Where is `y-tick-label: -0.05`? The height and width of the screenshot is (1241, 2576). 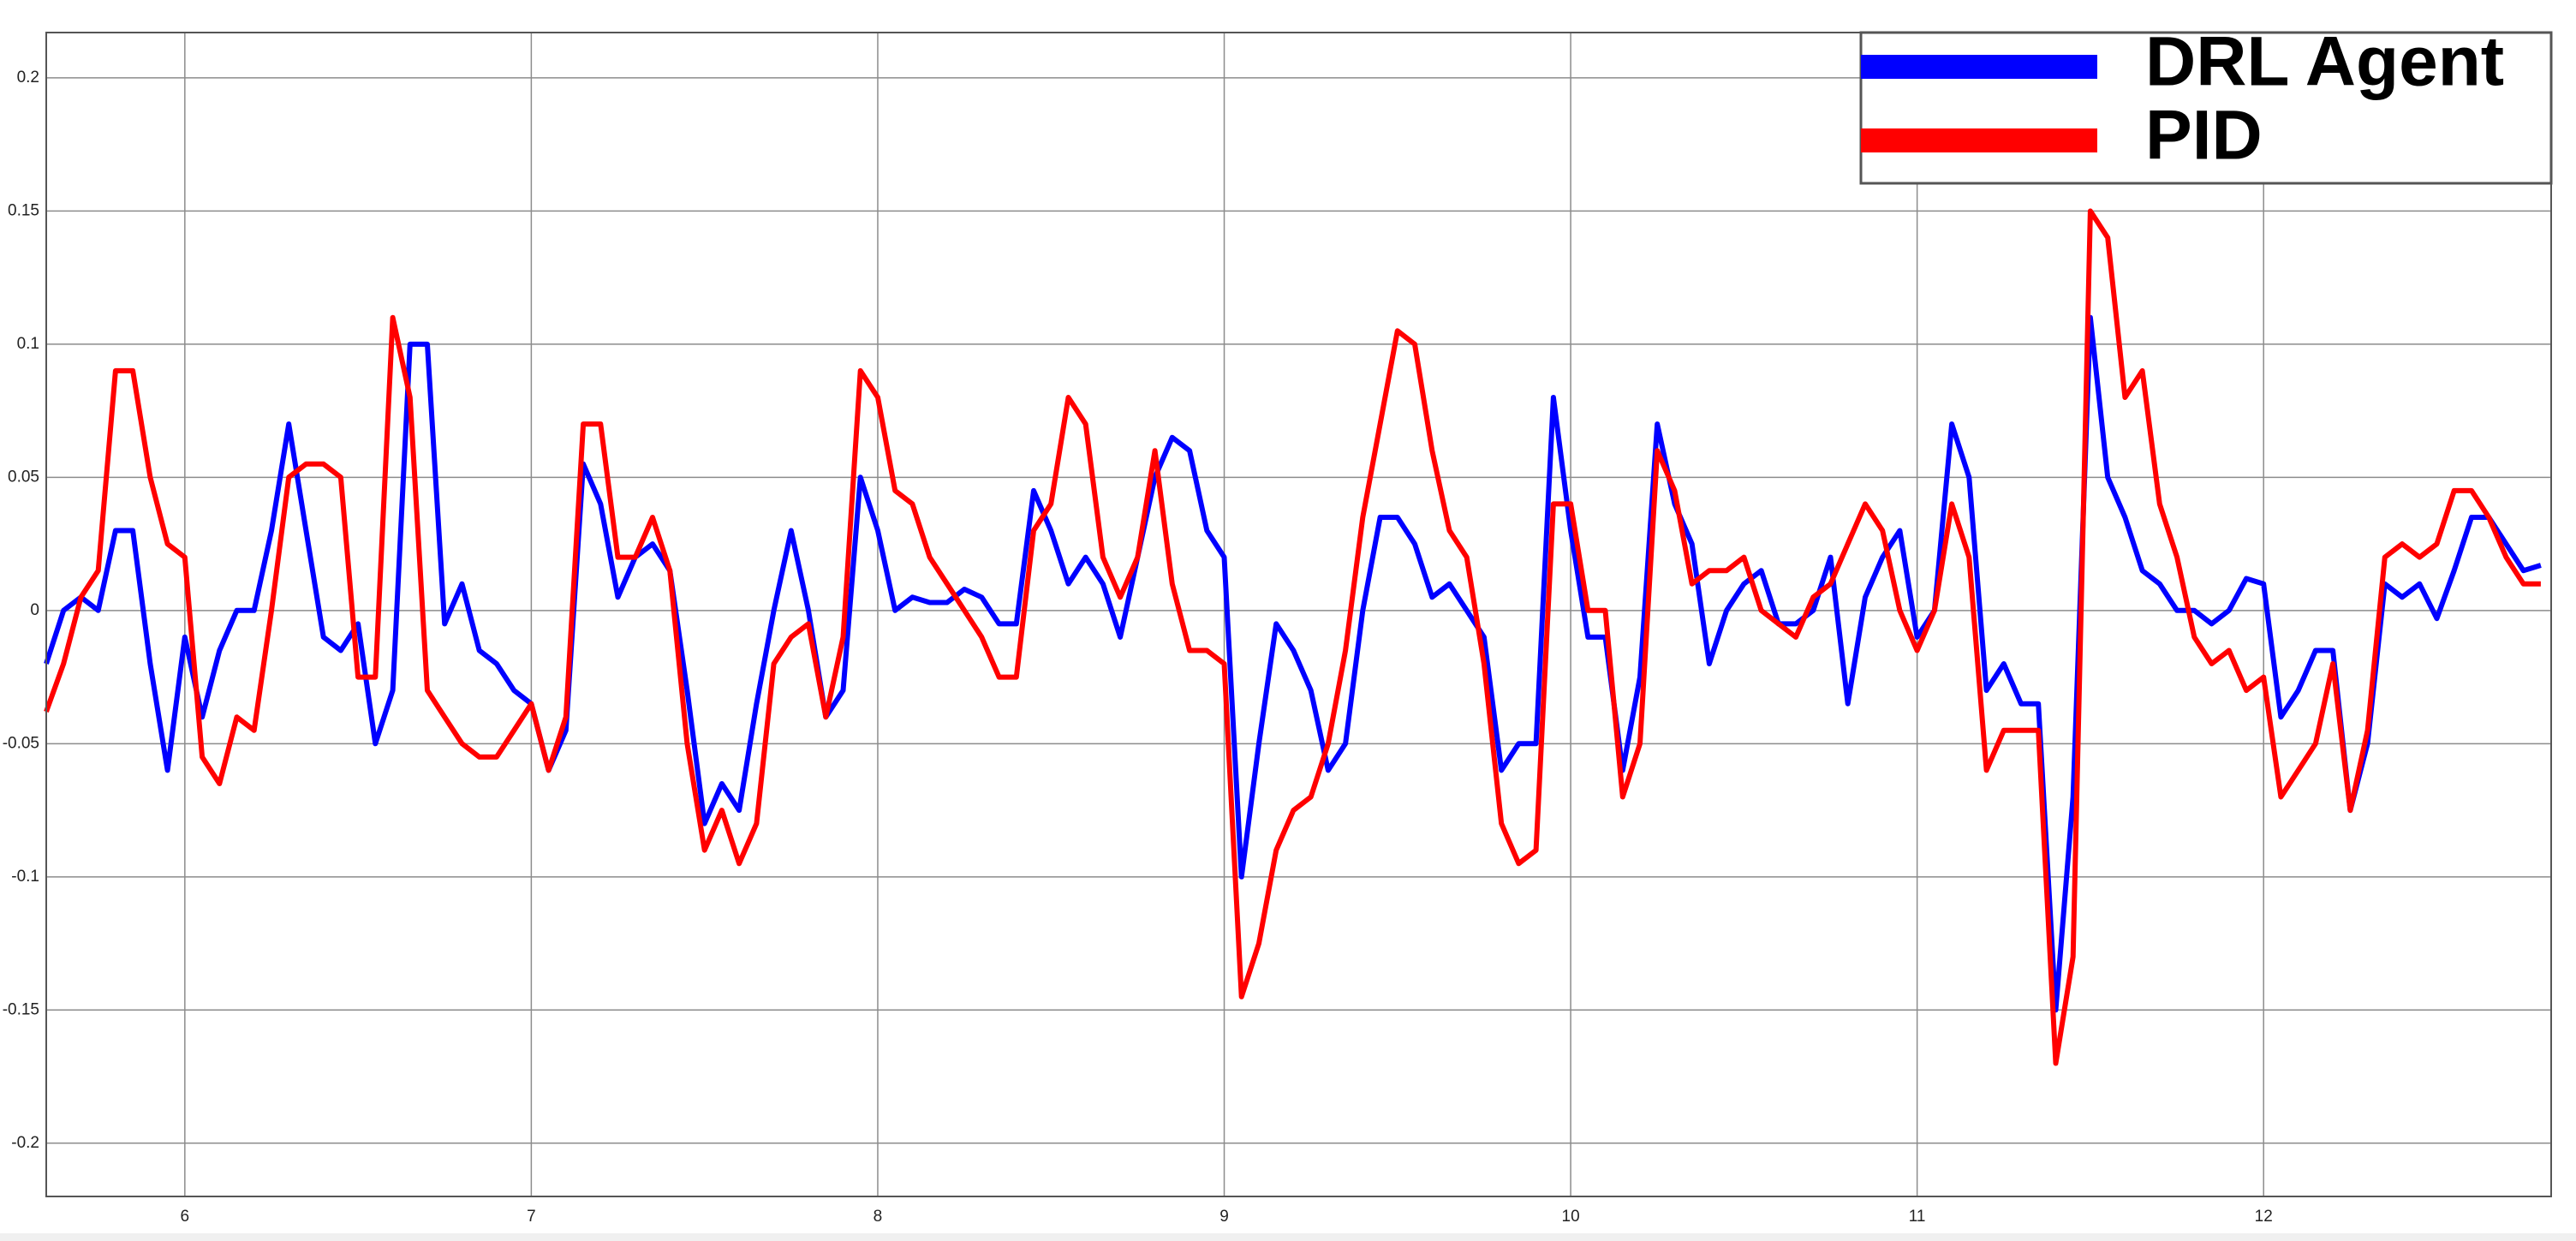 y-tick-label: -0.05 is located at coordinates (21, 743).